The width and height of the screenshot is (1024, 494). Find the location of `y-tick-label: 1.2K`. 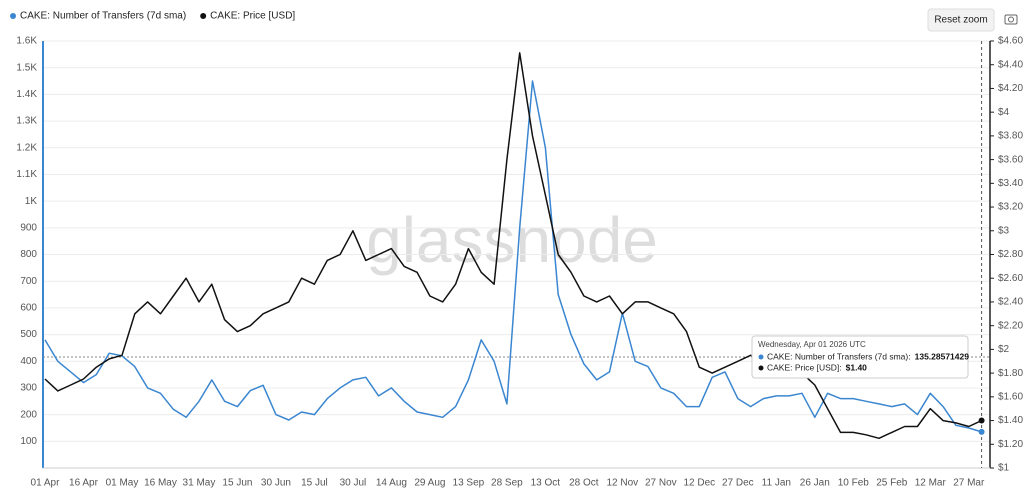

y-tick-label: 1.2K is located at coordinates (26, 147).